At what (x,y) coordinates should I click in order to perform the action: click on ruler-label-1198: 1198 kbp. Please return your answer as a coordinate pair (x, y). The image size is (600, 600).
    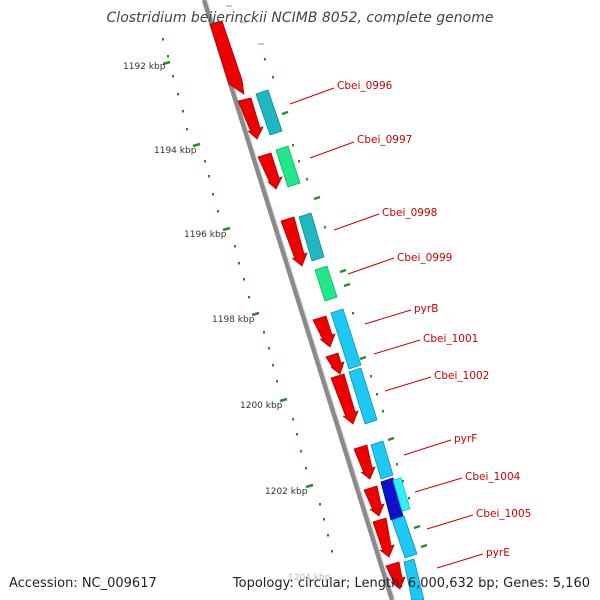
    Looking at the image, I should click on (233, 320).